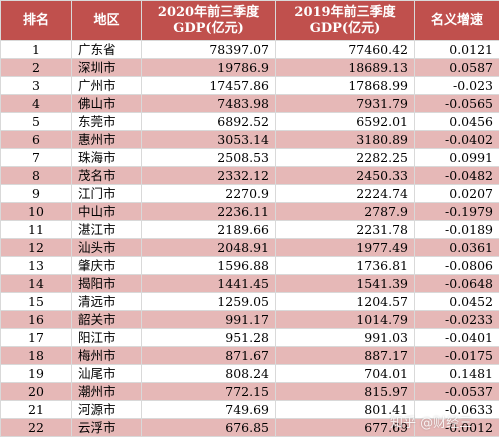  Describe the element at coordinates (106, 301) in the screenshot. I see `cell-region: 清远市` at that location.